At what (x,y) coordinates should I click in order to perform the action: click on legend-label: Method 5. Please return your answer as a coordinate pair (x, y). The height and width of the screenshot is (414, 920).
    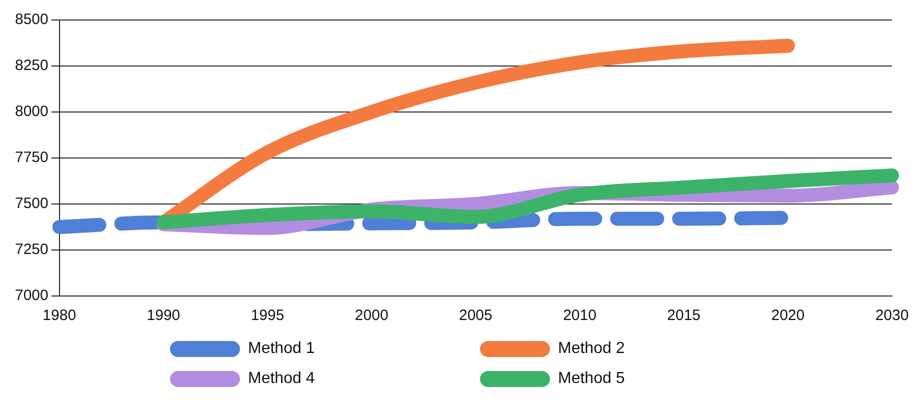
    Looking at the image, I should click on (591, 379).